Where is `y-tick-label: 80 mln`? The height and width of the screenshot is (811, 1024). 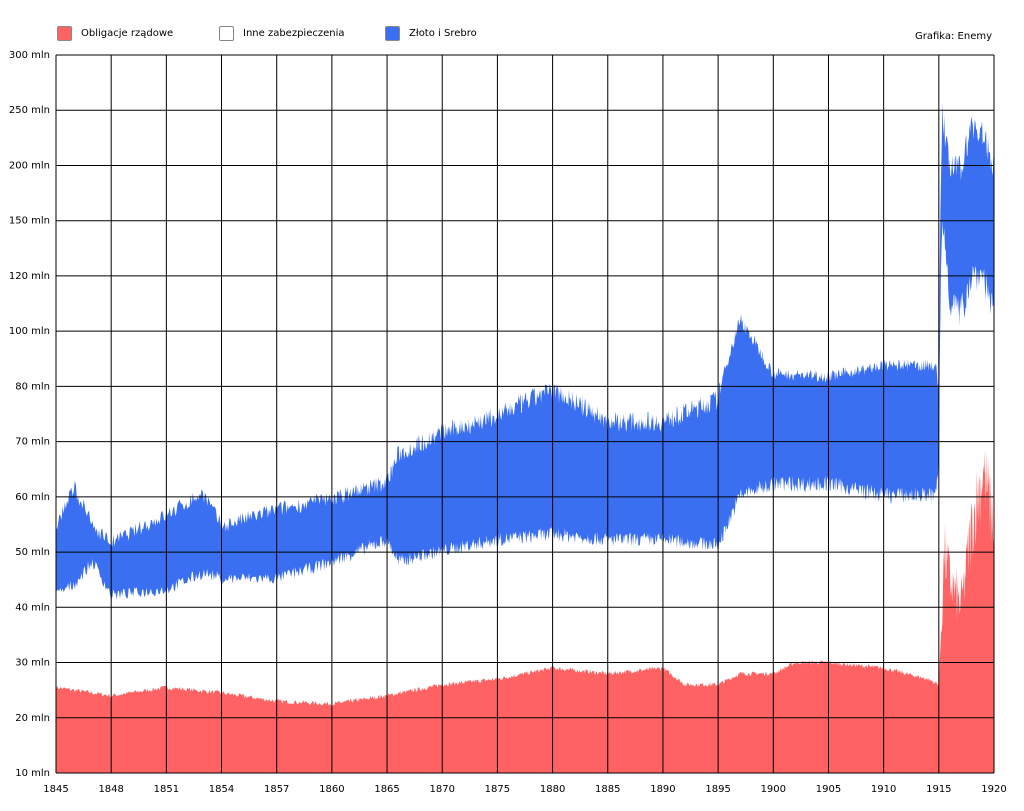
y-tick-label: 80 mln is located at coordinates (32, 386).